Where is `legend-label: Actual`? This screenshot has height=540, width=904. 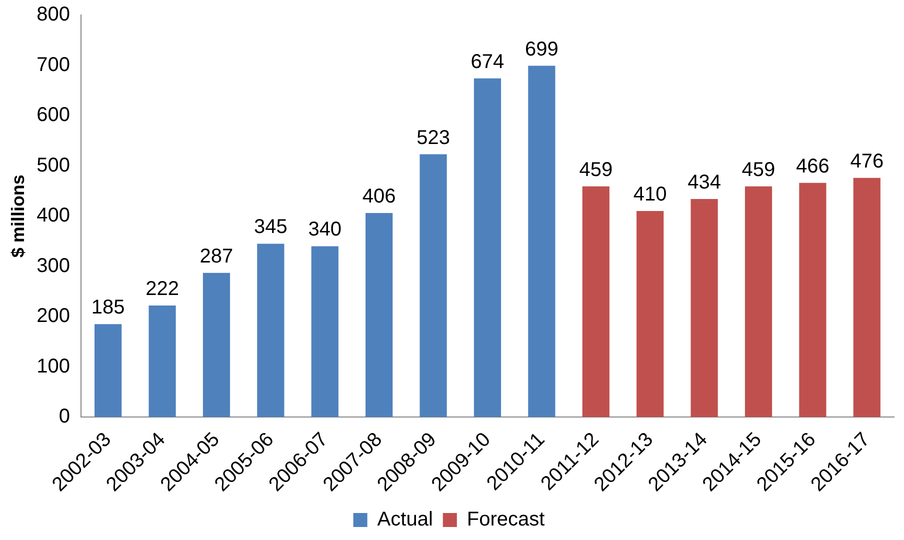
legend-label: Actual is located at coordinates (405, 519).